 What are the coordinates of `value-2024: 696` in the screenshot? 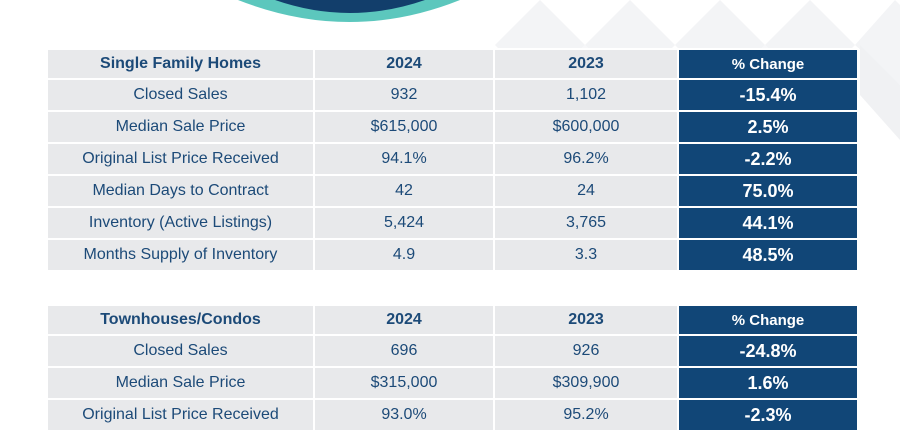 It's located at (404, 351).